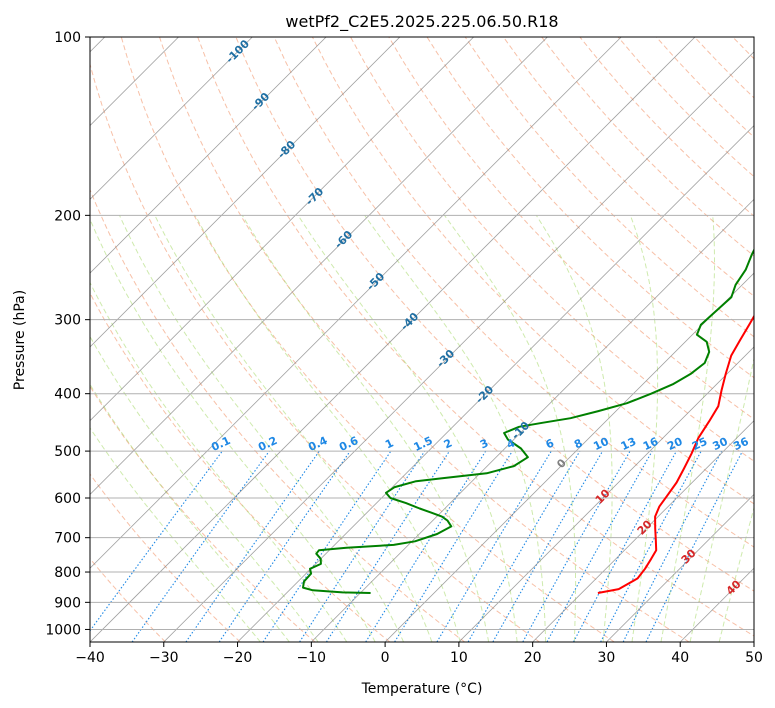  What do you see at coordinates (607, 658) in the screenshot?
I see `x-tick-label: 30` at bounding box center [607, 658].